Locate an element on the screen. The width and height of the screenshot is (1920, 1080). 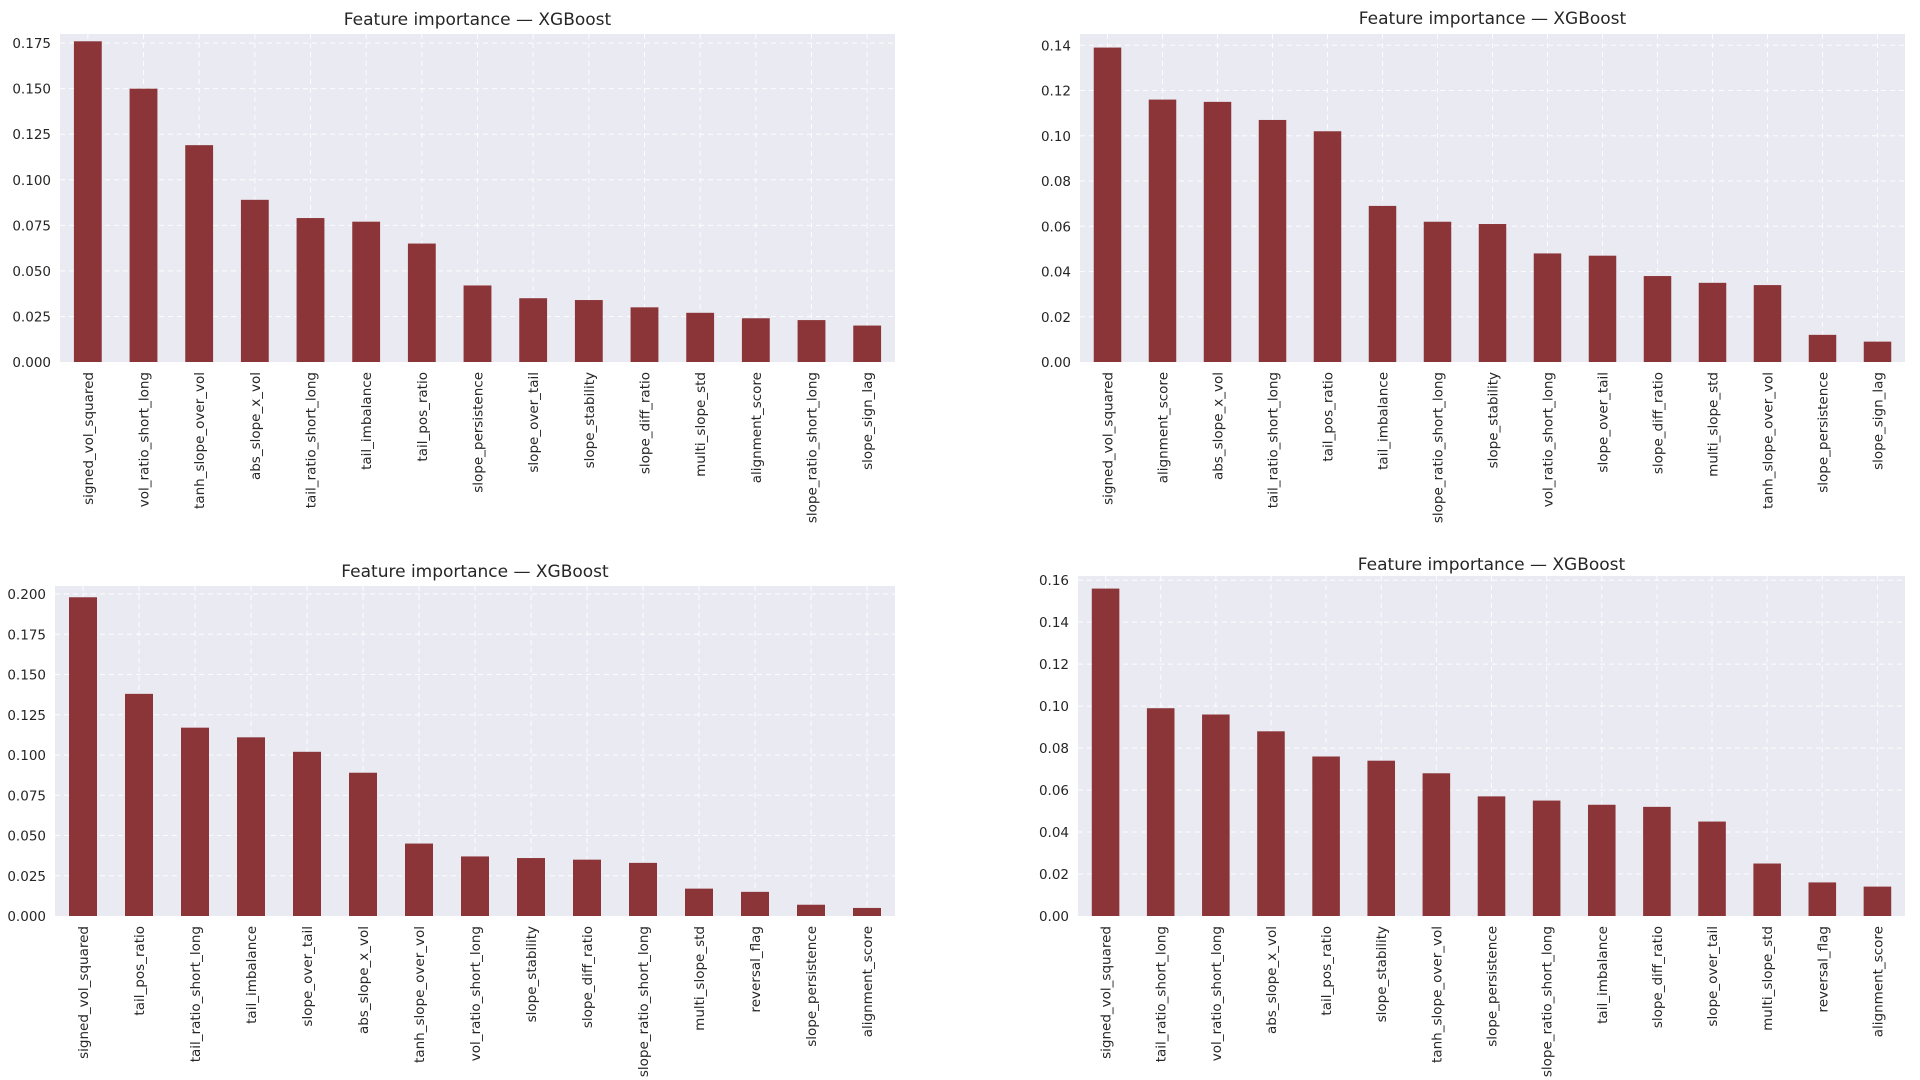
bar-reversal-flag is located at coordinates (755, 903).